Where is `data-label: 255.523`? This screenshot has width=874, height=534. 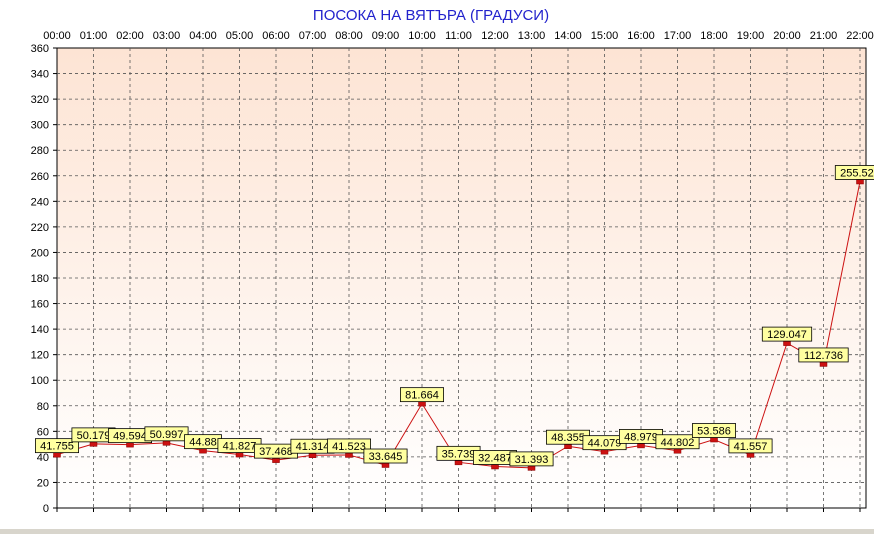
data-label: 255.523 is located at coordinates (854, 172).